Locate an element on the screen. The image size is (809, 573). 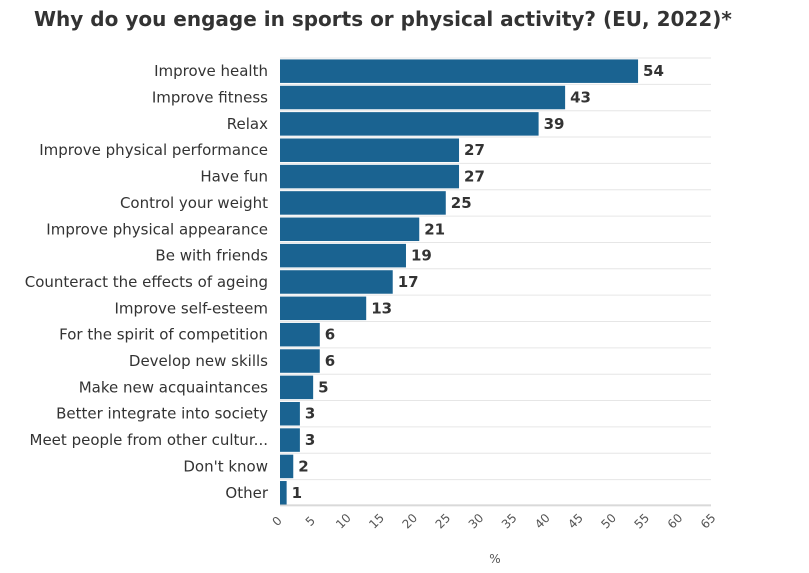
x-tick-label: 35 is located at coordinates (509, 521).